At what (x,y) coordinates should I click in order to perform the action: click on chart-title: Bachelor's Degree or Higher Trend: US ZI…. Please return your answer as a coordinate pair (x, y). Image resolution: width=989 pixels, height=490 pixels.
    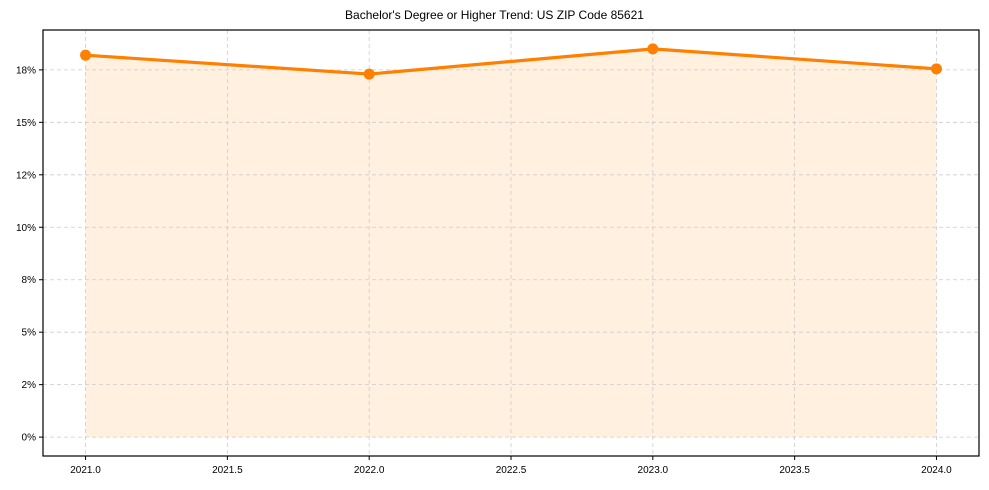
    Looking at the image, I should click on (494, 15).